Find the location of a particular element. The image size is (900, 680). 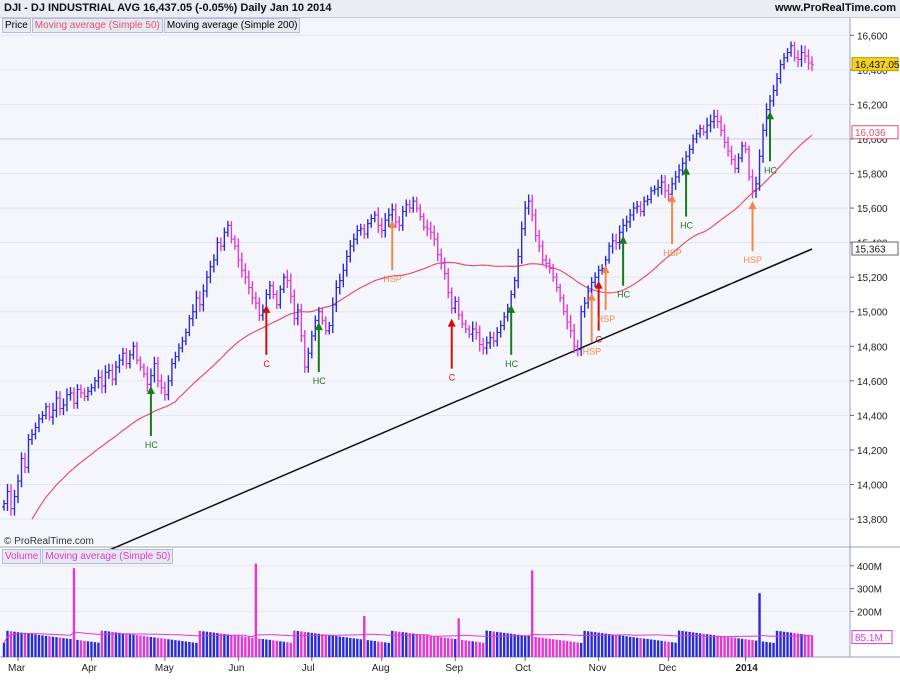

y-tick-label: 15,000 is located at coordinates (872, 313).